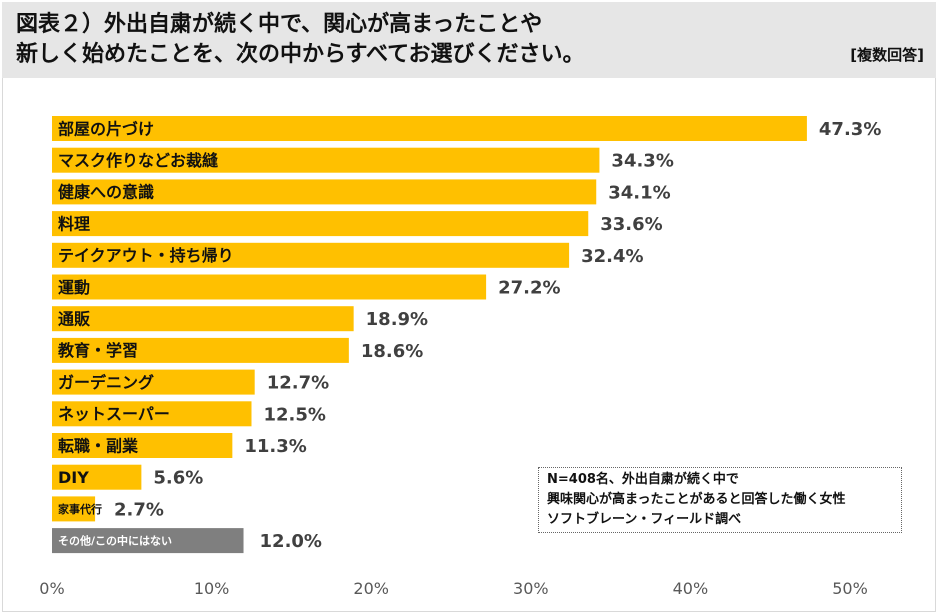 The image size is (940, 616). What do you see at coordinates (696, 499) in the screenshot?
I see `note-line-2: 興味関心が高まったことがあると回答した働く女性` at bounding box center [696, 499].